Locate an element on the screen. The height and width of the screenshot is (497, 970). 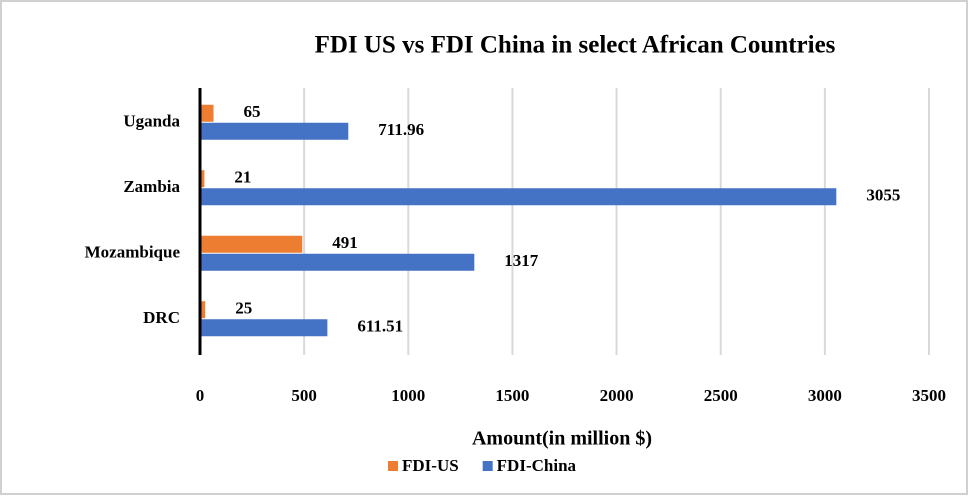
data-label: 25 is located at coordinates (243, 308).